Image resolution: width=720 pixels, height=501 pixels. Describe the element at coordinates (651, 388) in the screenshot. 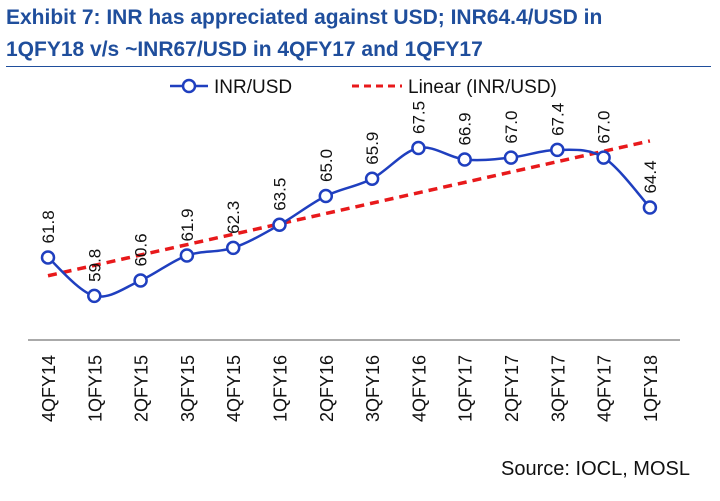

I see `x-tick-label: 1QFY18` at that location.